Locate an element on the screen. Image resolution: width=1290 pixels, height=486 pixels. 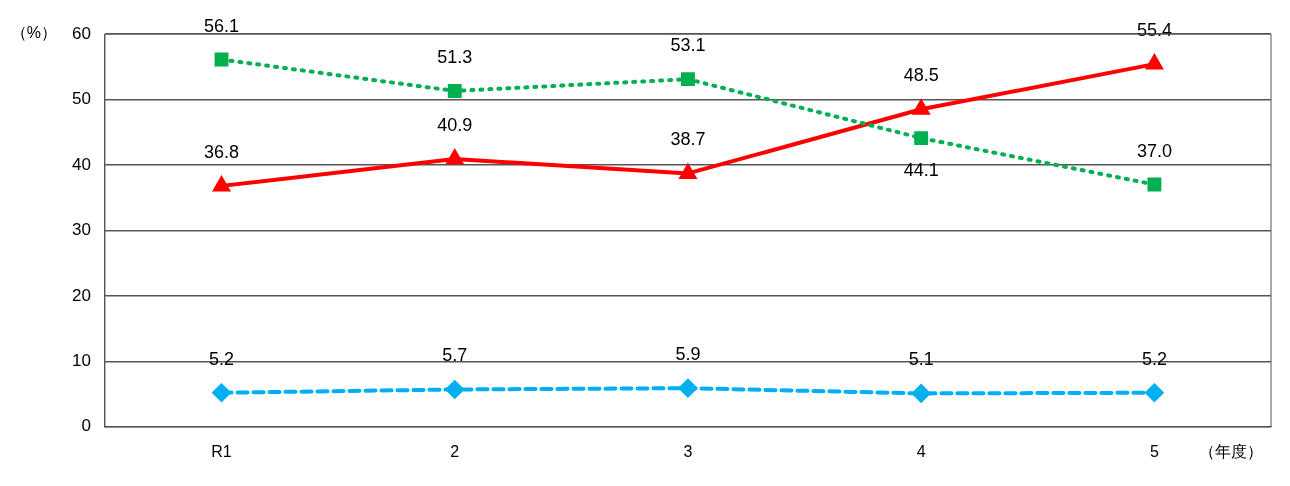
data-label: 48.5 is located at coordinates (921, 75).